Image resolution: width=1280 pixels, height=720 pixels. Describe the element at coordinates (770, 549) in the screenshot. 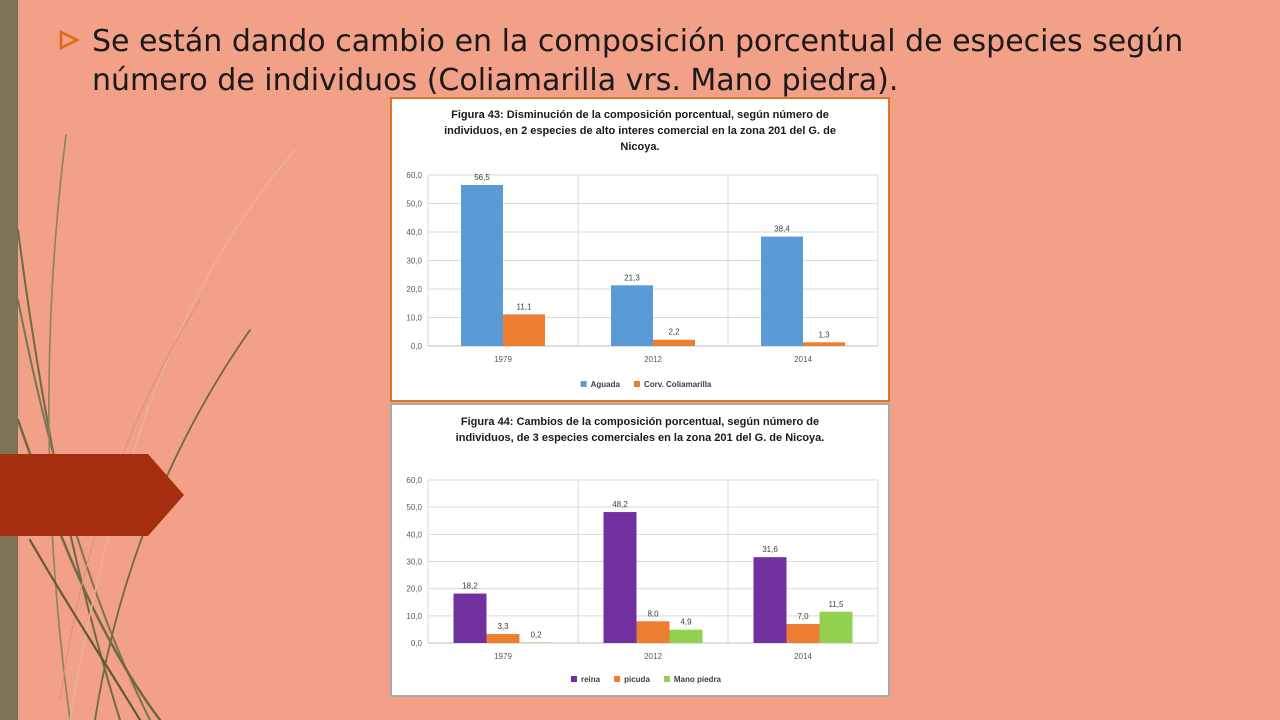

I see `data-label: 31,6` at that location.